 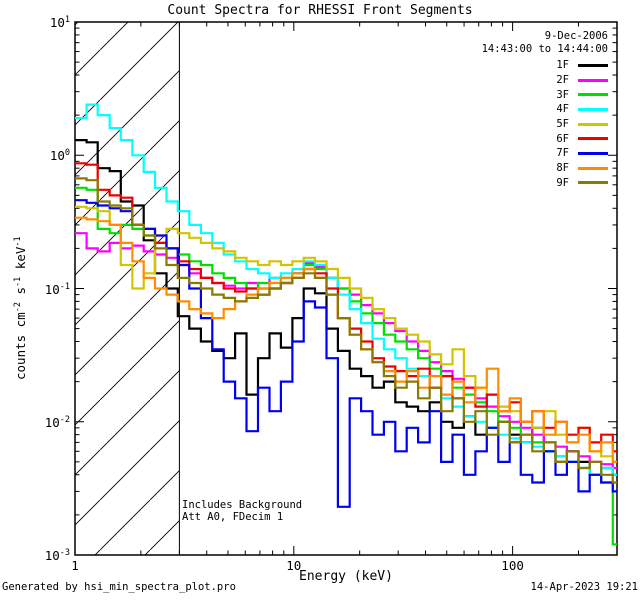 I want to click on y-tick-label: 10¹, so click(x=59, y=23).